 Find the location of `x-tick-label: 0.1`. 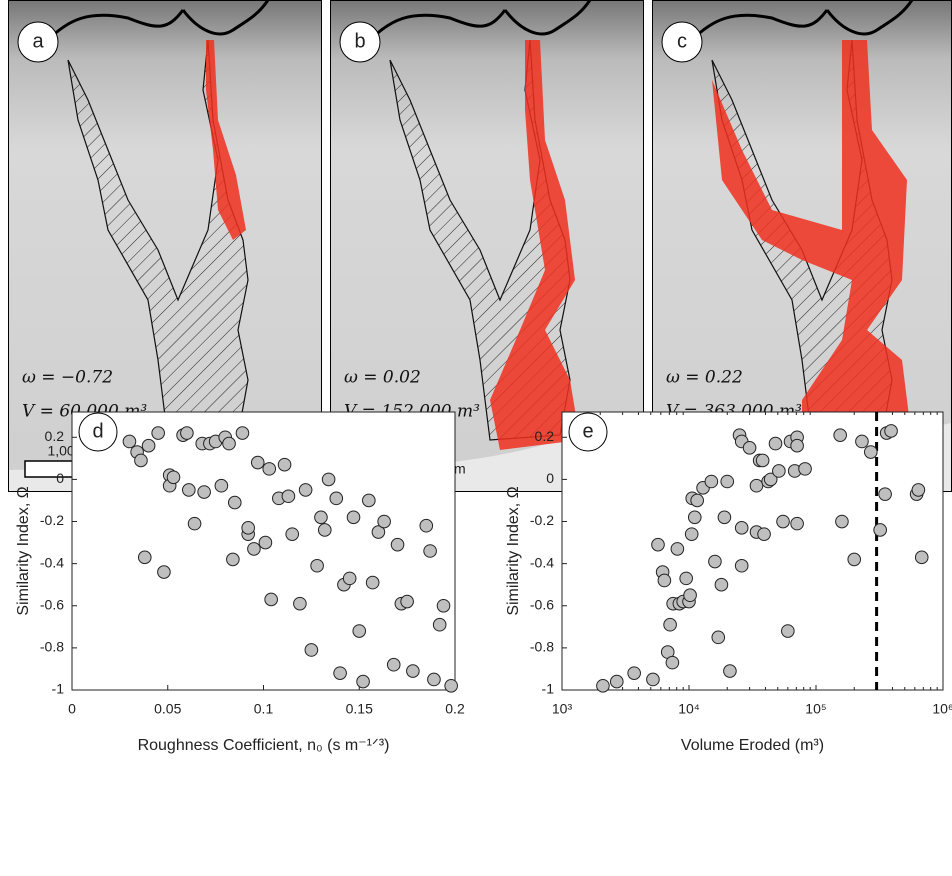

x-tick-label: 0.1 is located at coordinates (264, 709).